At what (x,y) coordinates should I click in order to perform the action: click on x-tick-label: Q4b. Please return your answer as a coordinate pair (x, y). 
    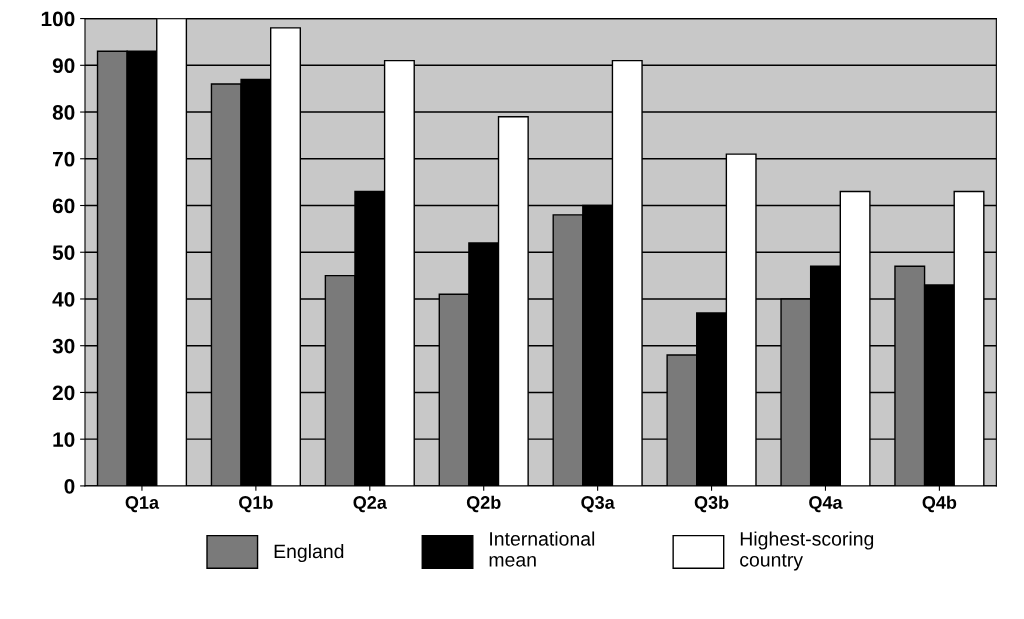
    Looking at the image, I should click on (939, 504).